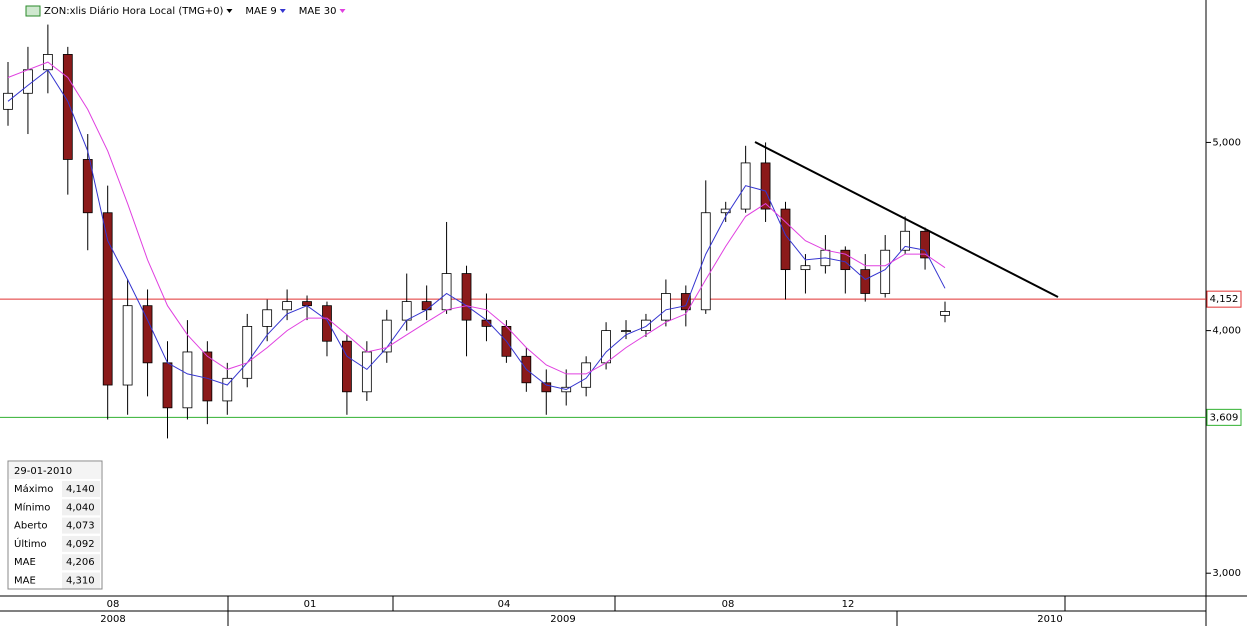  I want to click on info-value: 4,140, so click(80, 489).